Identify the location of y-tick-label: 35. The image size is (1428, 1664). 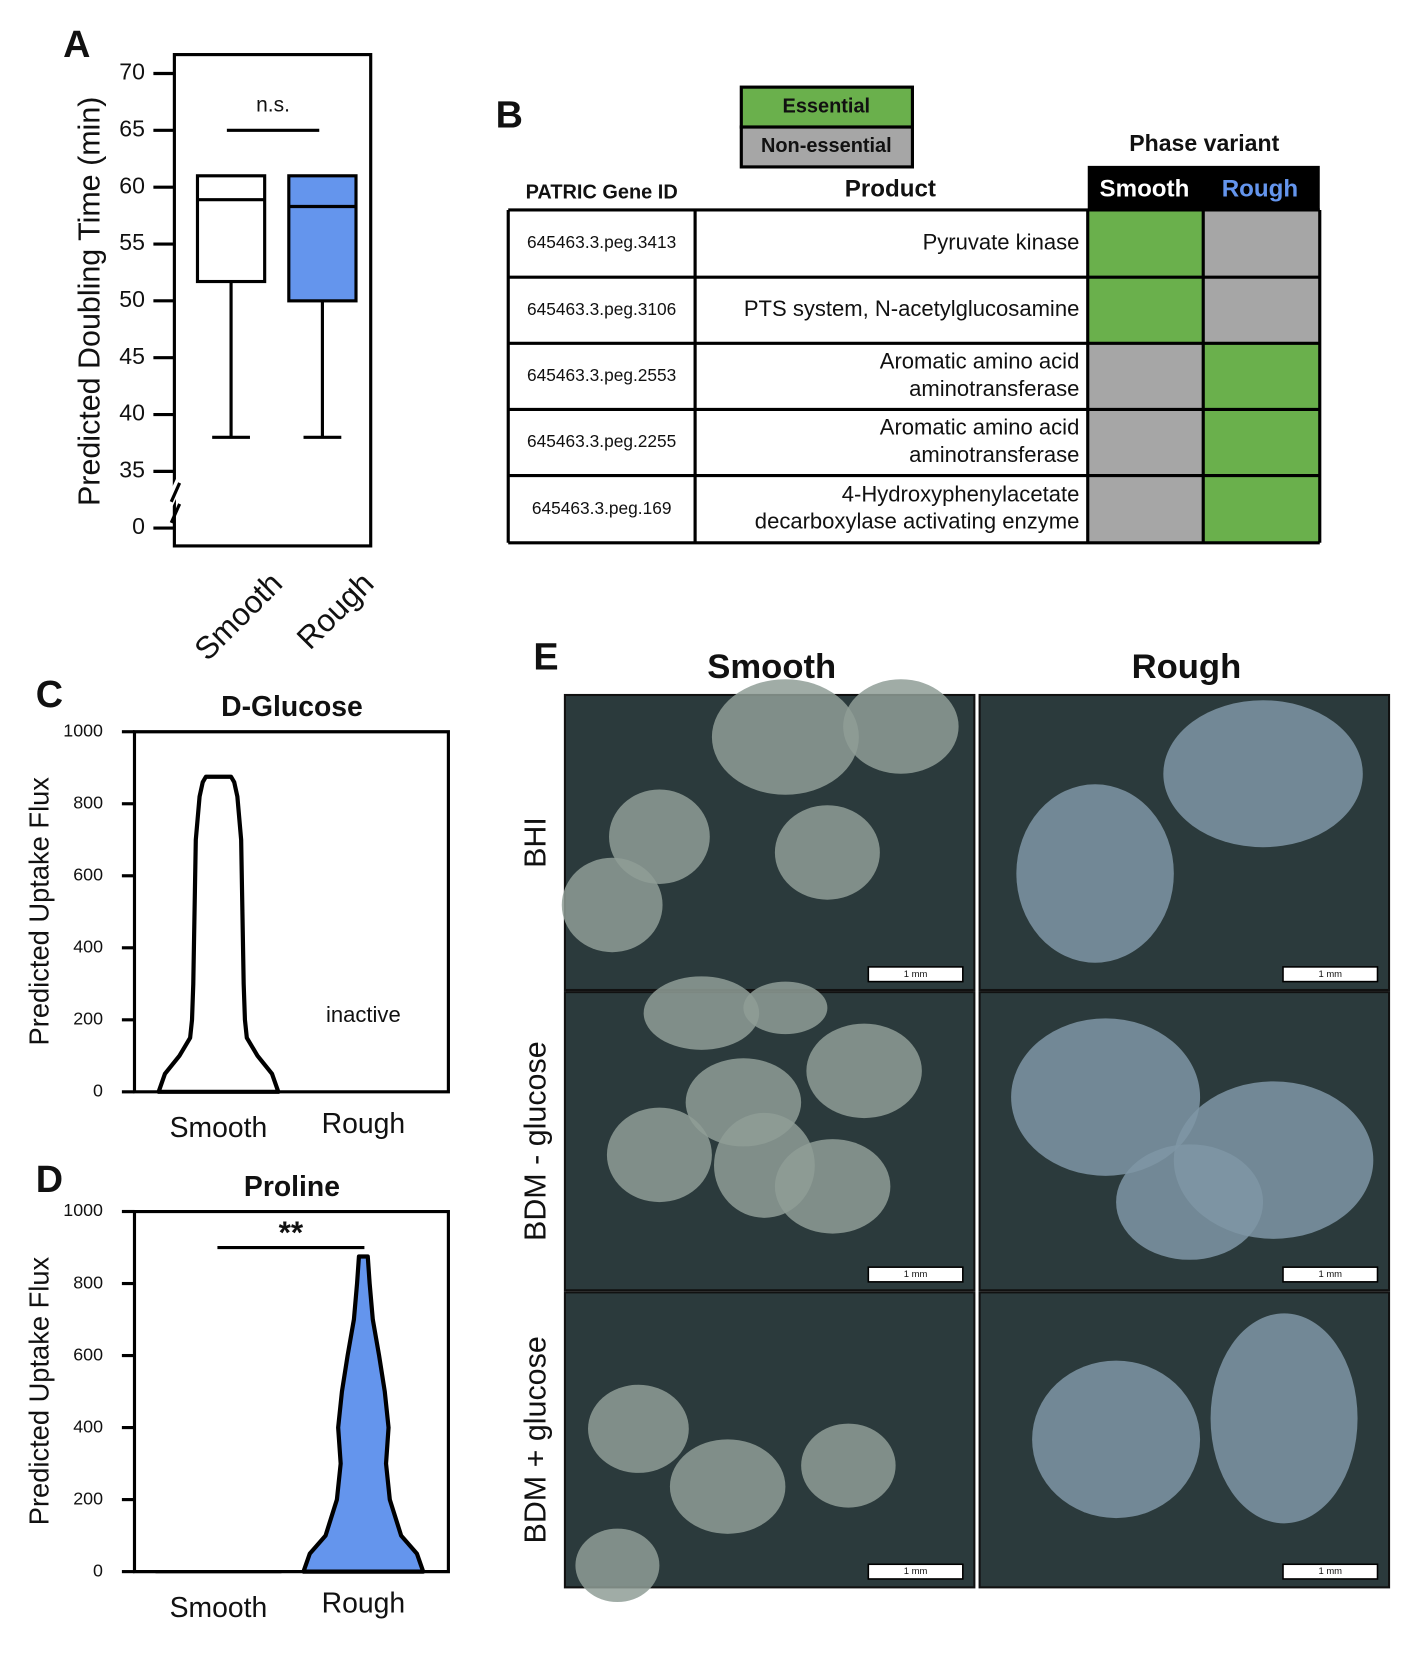
(132, 469).